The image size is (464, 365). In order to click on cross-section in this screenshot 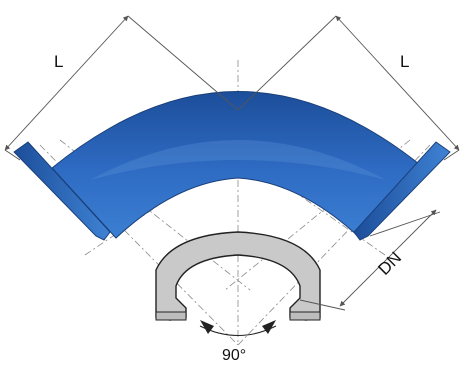, I will do `click(238, 276)`.